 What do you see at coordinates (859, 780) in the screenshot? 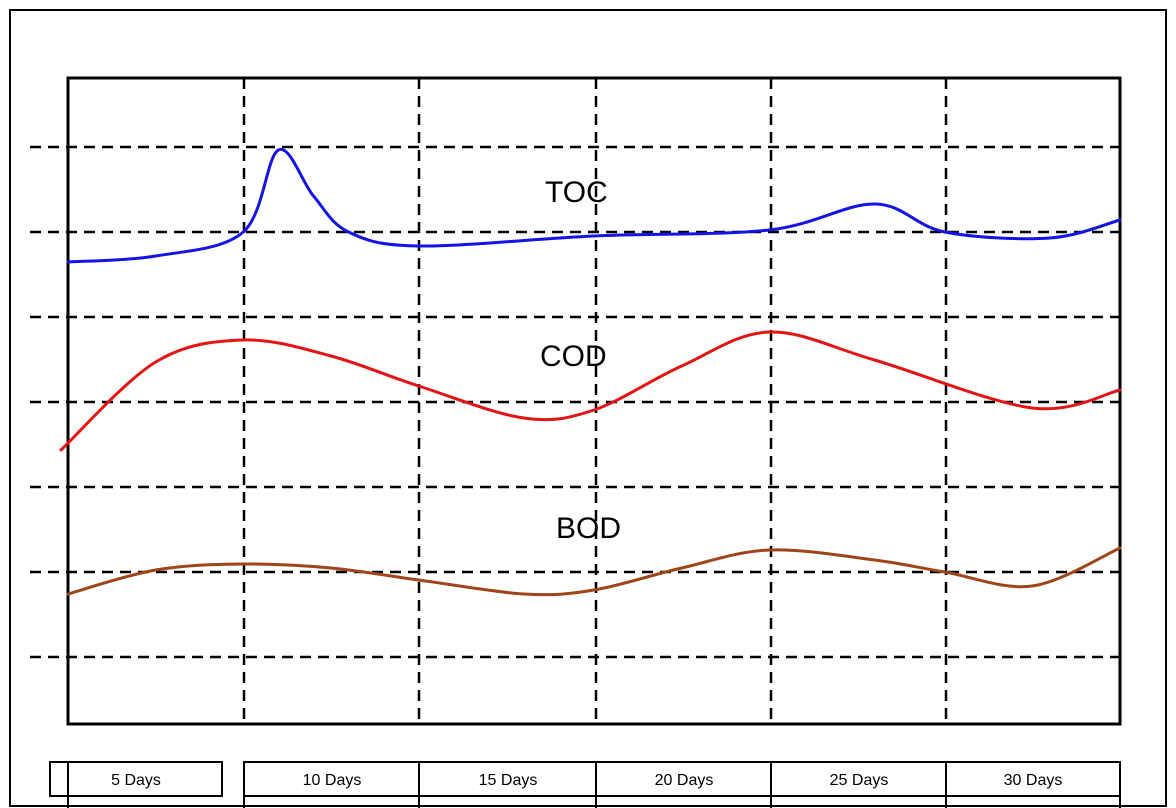
I see `x-tick-label-5: 25 Days` at bounding box center [859, 780].